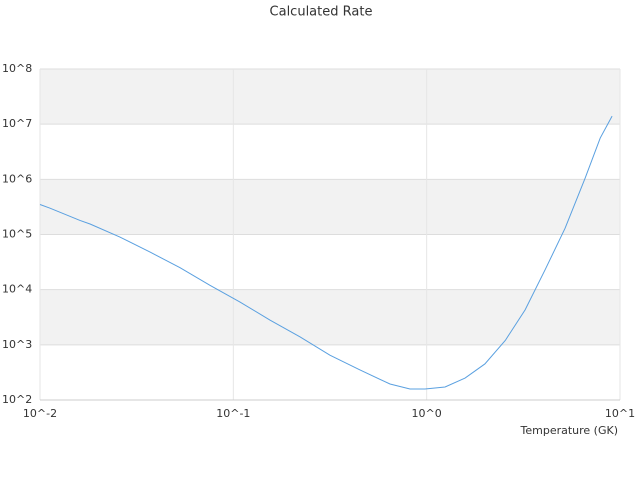  I want to click on x-tick-label: 10^-2, so click(40, 413).